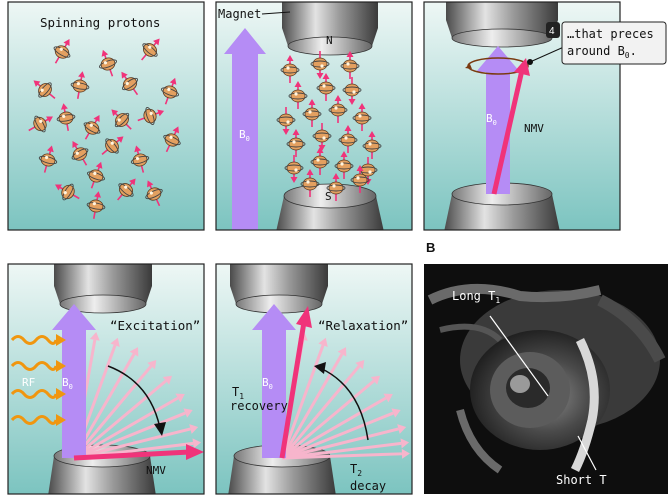  What do you see at coordinates (368, 486) in the screenshot?
I see `t2-decay-label: decay` at bounding box center [368, 486].